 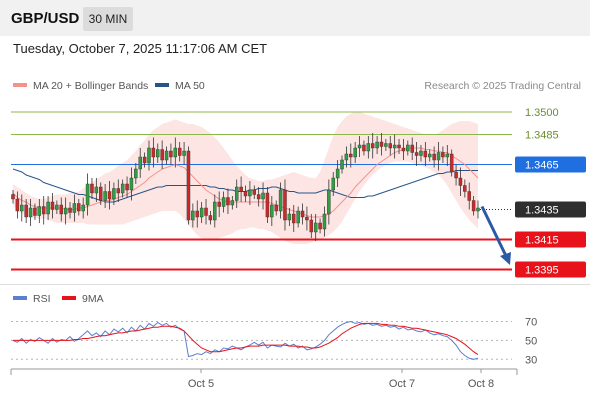 What do you see at coordinates (295, 284) in the screenshot?
I see `panel-divider` at bounding box center [295, 284].